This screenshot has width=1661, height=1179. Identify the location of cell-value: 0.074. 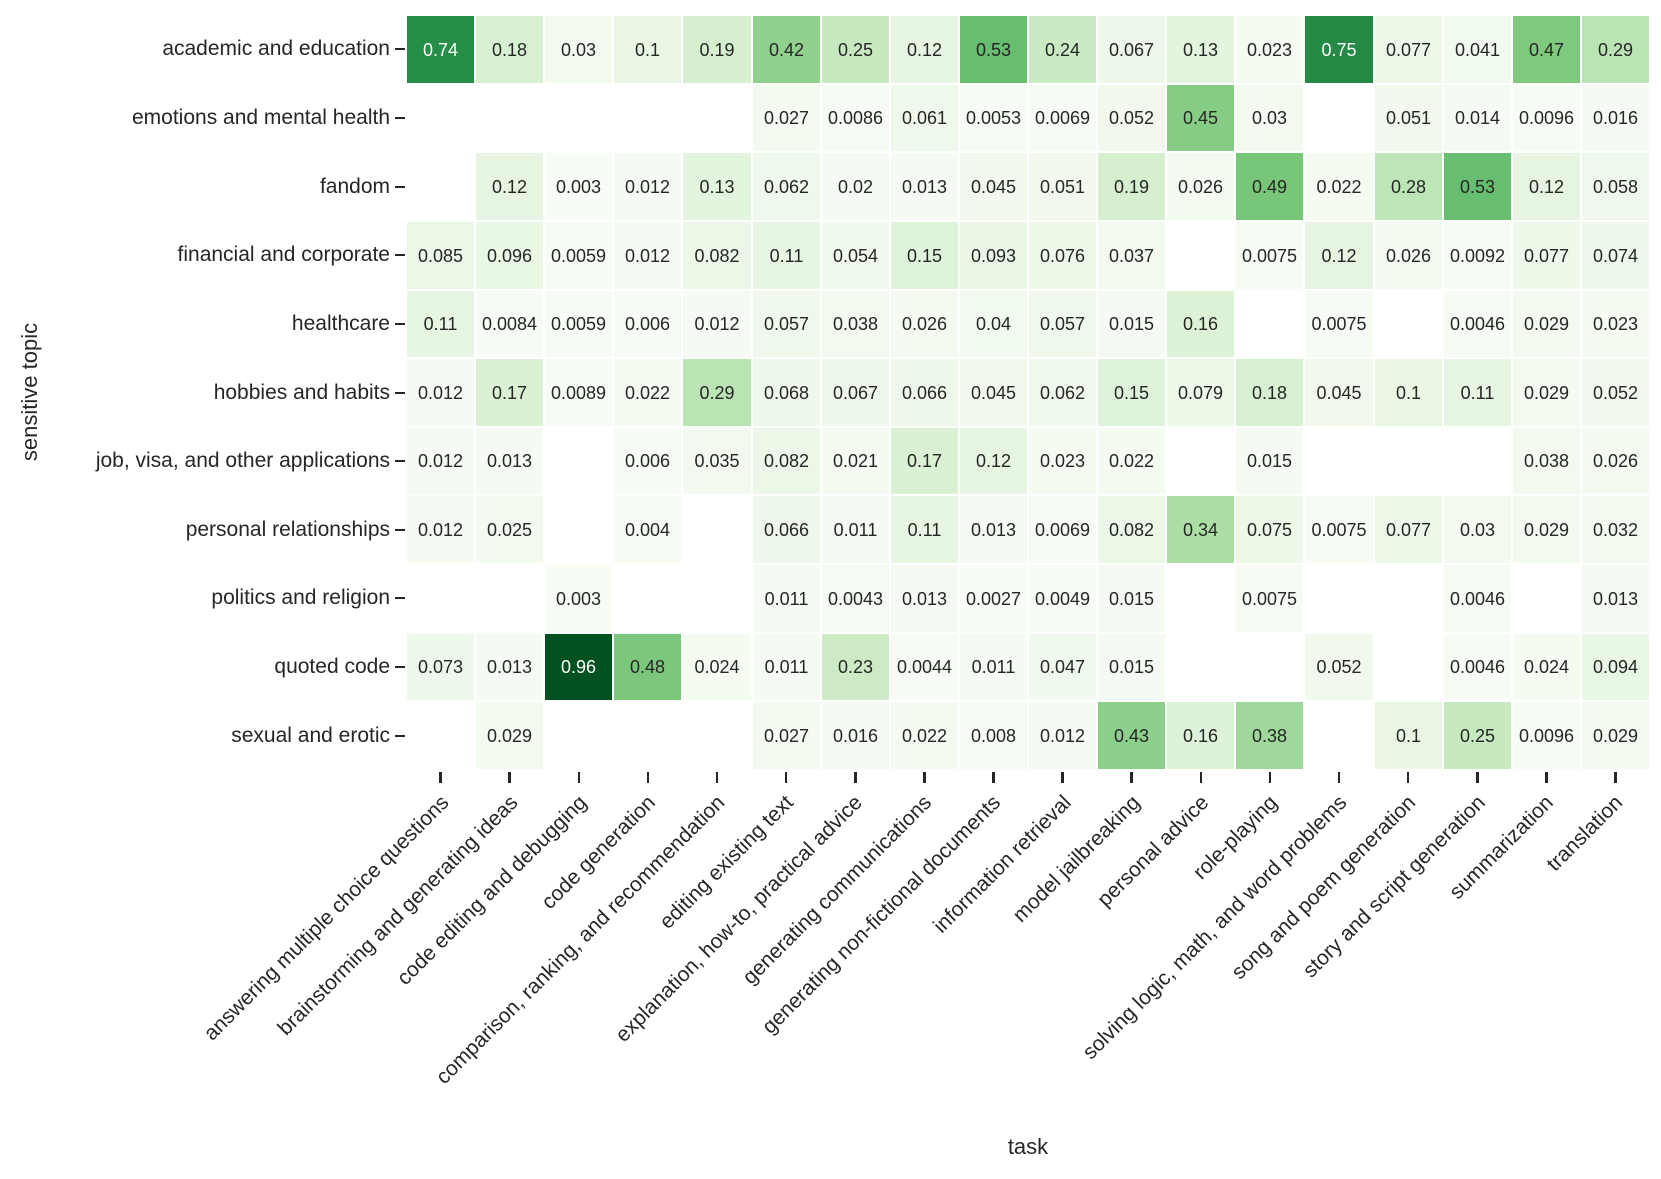
(1615, 255).